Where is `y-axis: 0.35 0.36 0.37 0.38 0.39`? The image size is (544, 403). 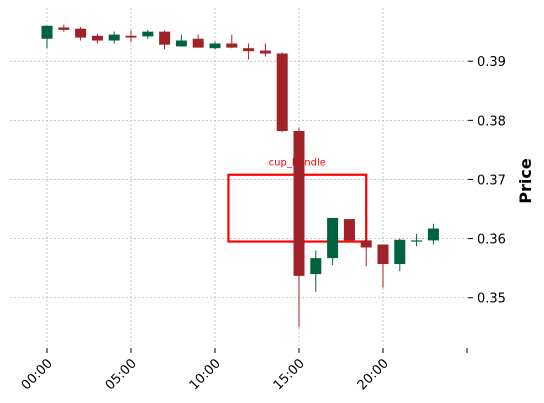
y-axis: 0.35 0.36 0.37 0.38 0.39 is located at coordinates (487, 181).